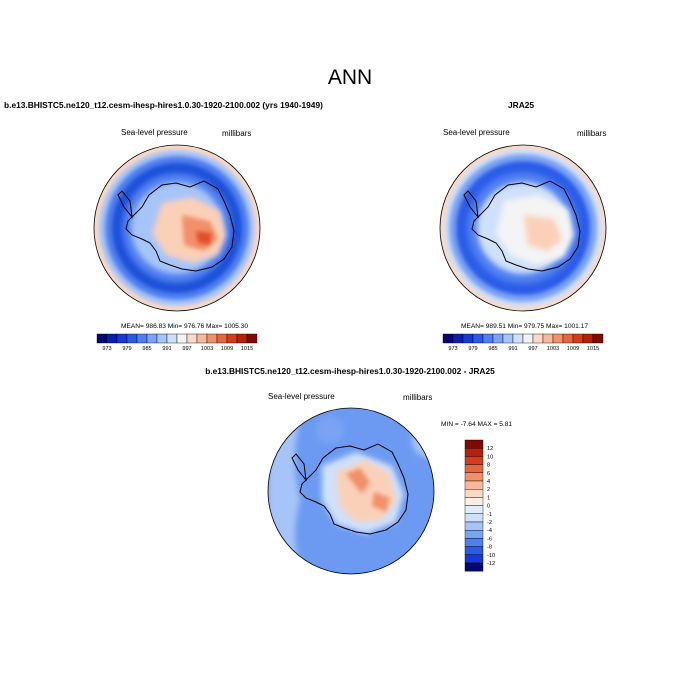 The width and height of the screenshot is (700, 700). I want to click on left-colorbar-tick-label: 979, so click(126, 349).